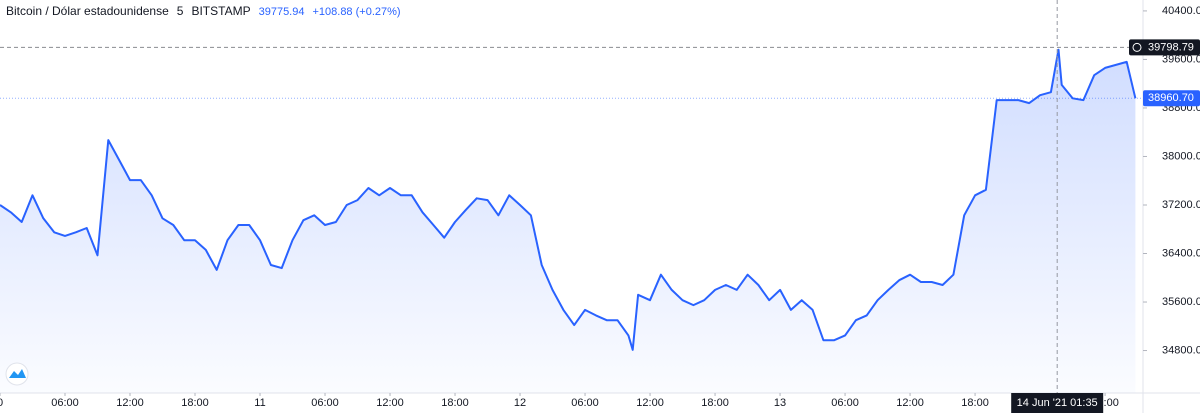 This screenshot has height=413, width=1200. Describe the element at coordinates (1181, 205) in the screenshot. I see `y-tick-label: 37200.00` at that location.